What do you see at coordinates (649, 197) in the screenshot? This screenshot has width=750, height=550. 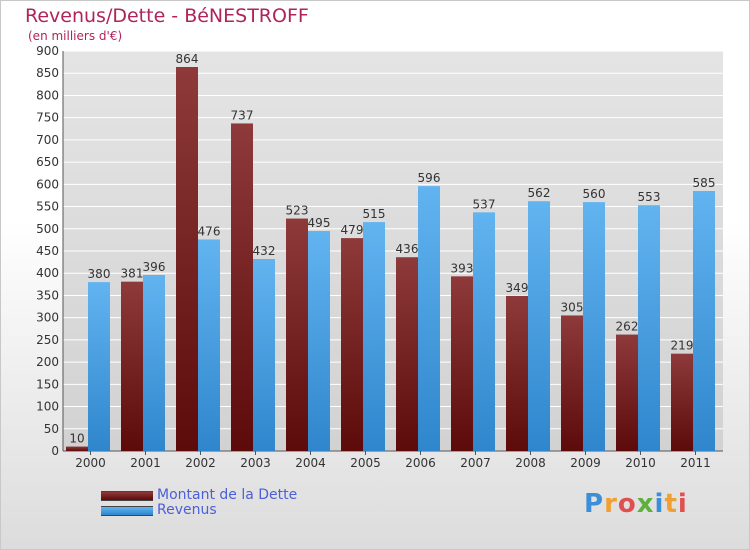 I see `data-label-revenus: 553` at bounding box center [649, 197].